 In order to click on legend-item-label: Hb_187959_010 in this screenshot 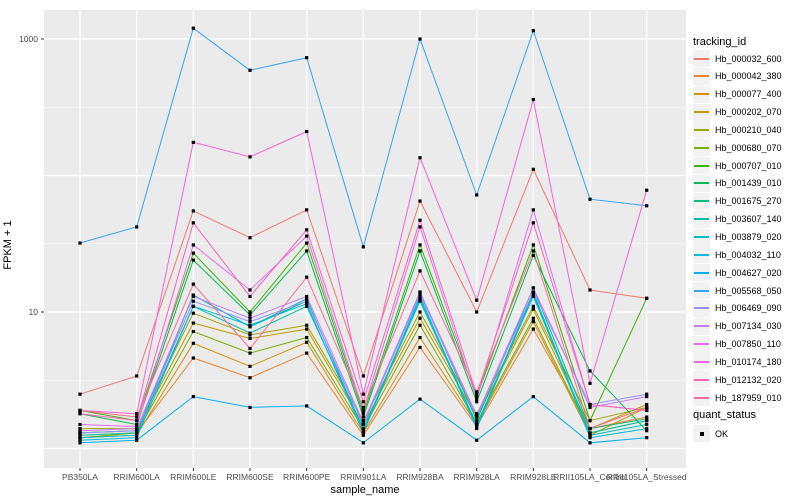, I will do `click(748, 397)`.